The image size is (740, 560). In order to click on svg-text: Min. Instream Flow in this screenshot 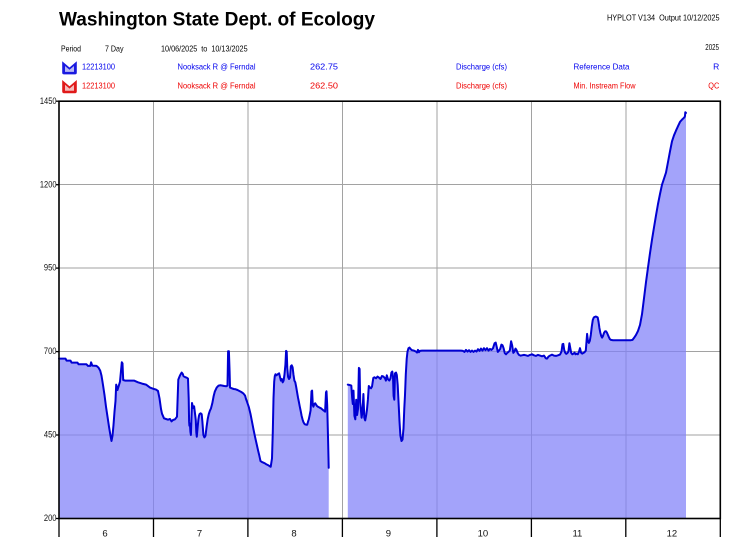, I will do `click(605, 86)`.